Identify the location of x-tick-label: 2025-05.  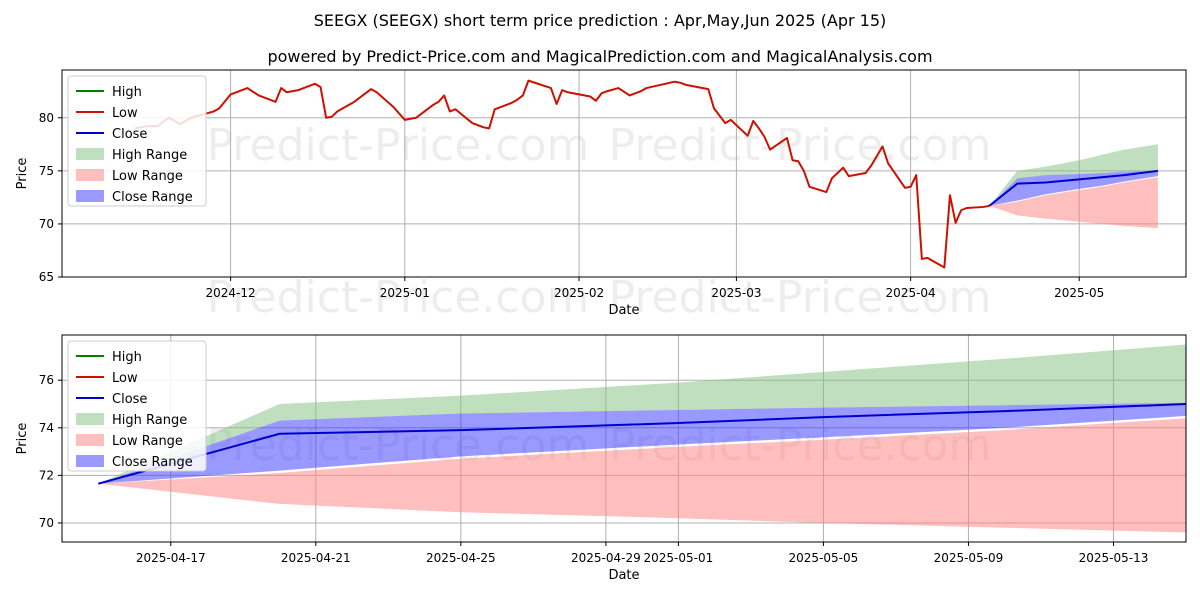
(1079, 293).